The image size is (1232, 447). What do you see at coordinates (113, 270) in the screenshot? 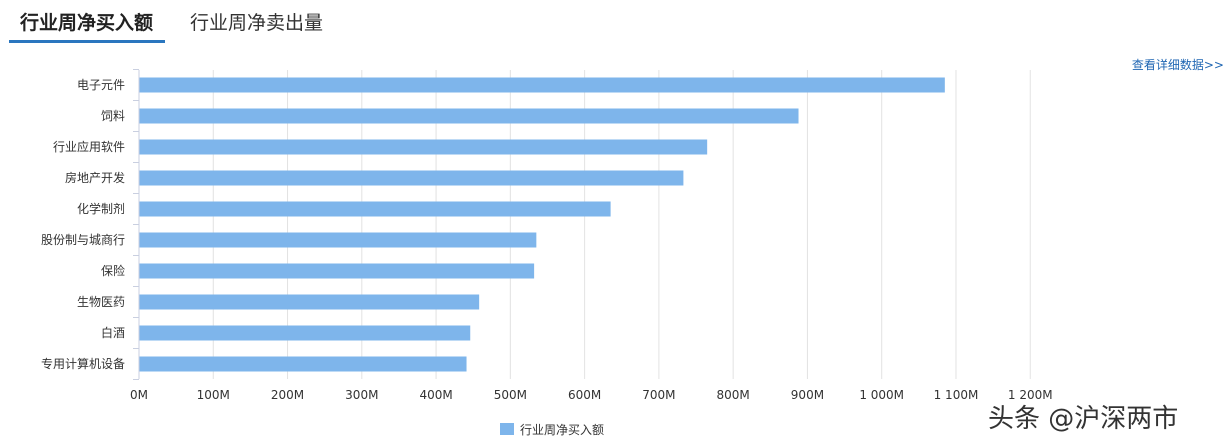
I see `category-label: 保险` at bounding box center [113, 270].